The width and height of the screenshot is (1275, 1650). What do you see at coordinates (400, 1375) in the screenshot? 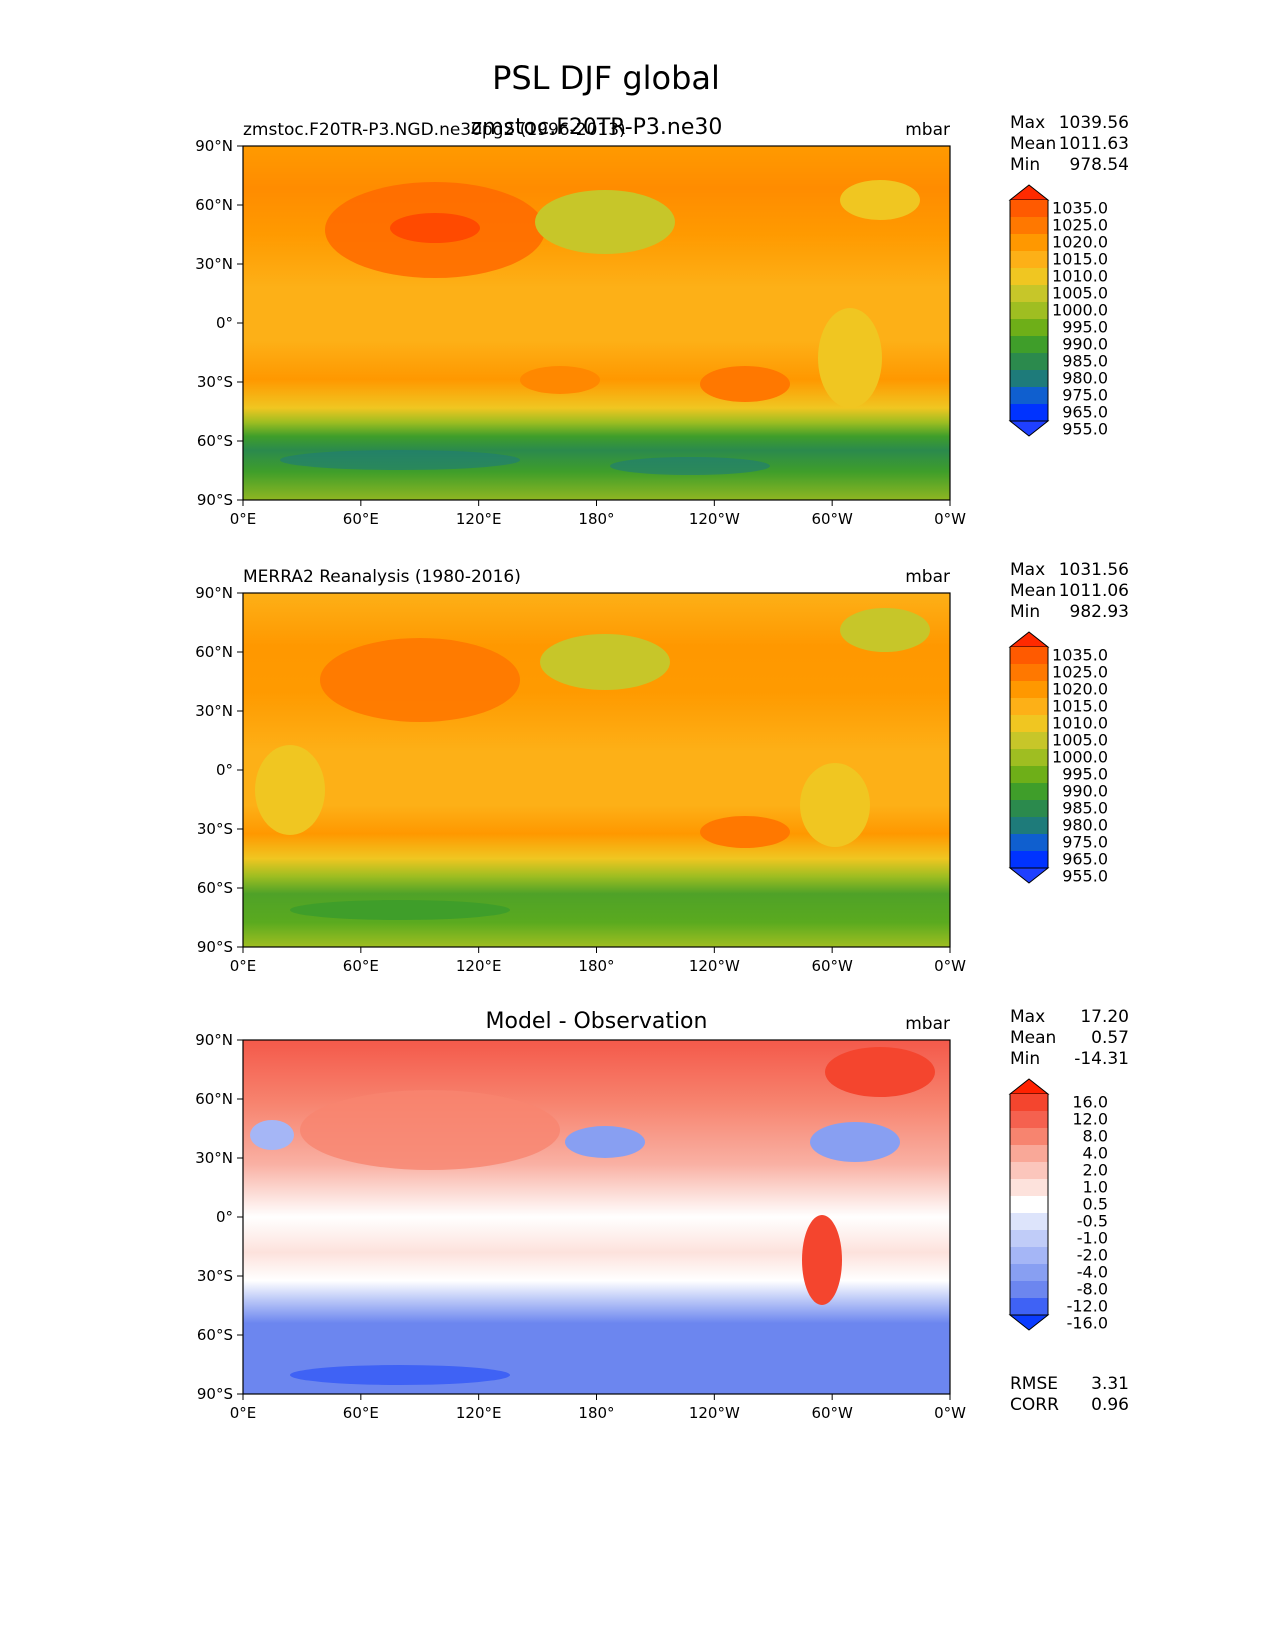
I see `southern-negative` at bounding box center [400, 1375].